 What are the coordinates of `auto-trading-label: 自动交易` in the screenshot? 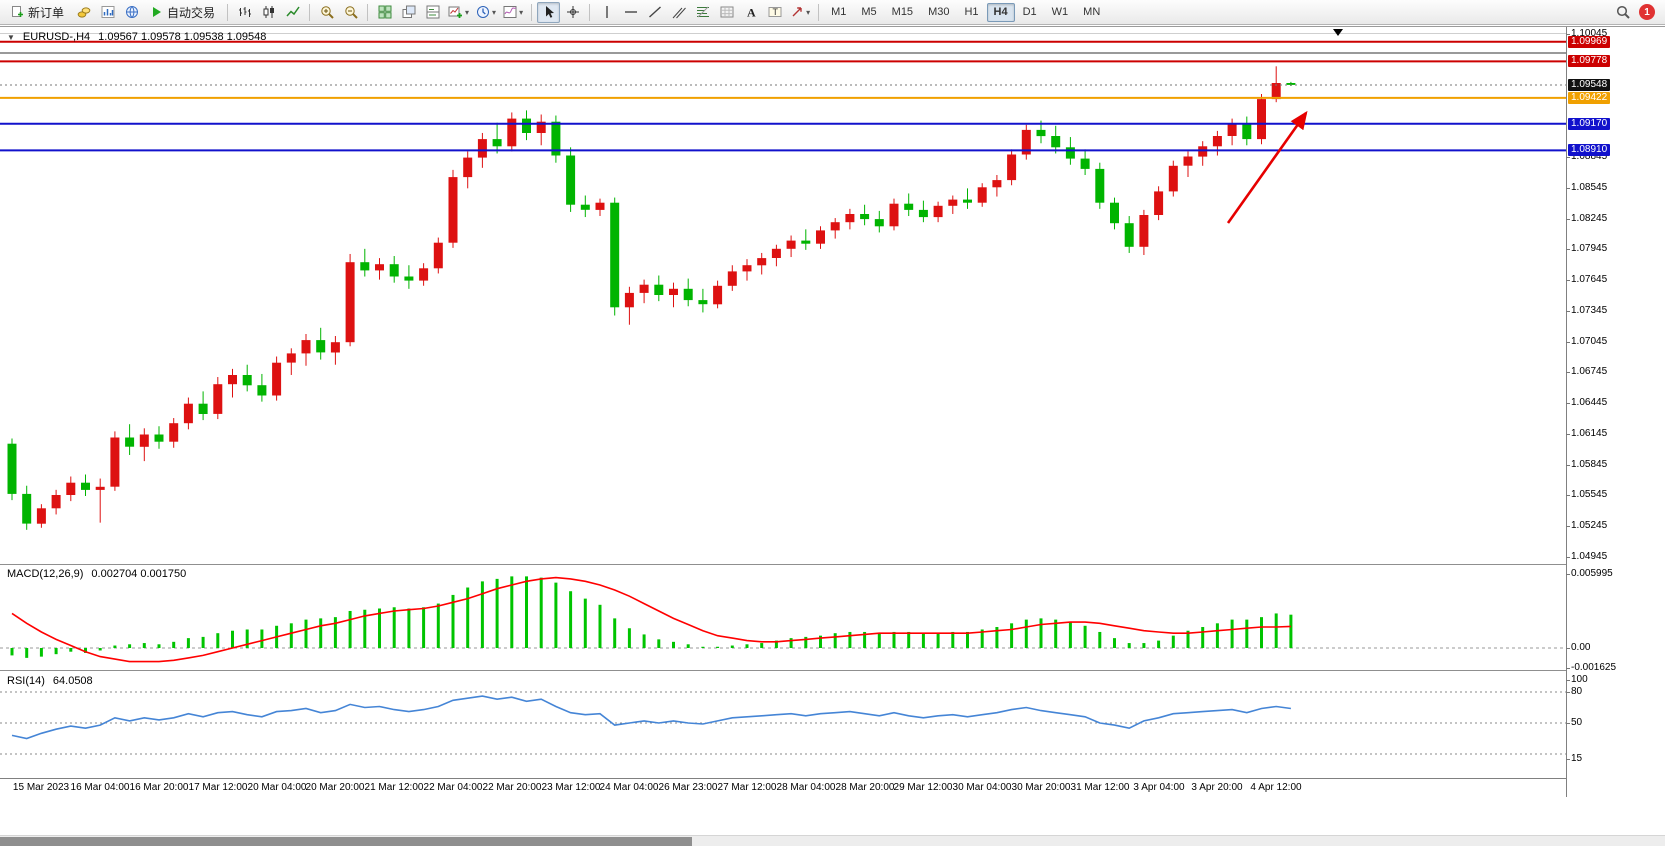 It's located at (191, 12).